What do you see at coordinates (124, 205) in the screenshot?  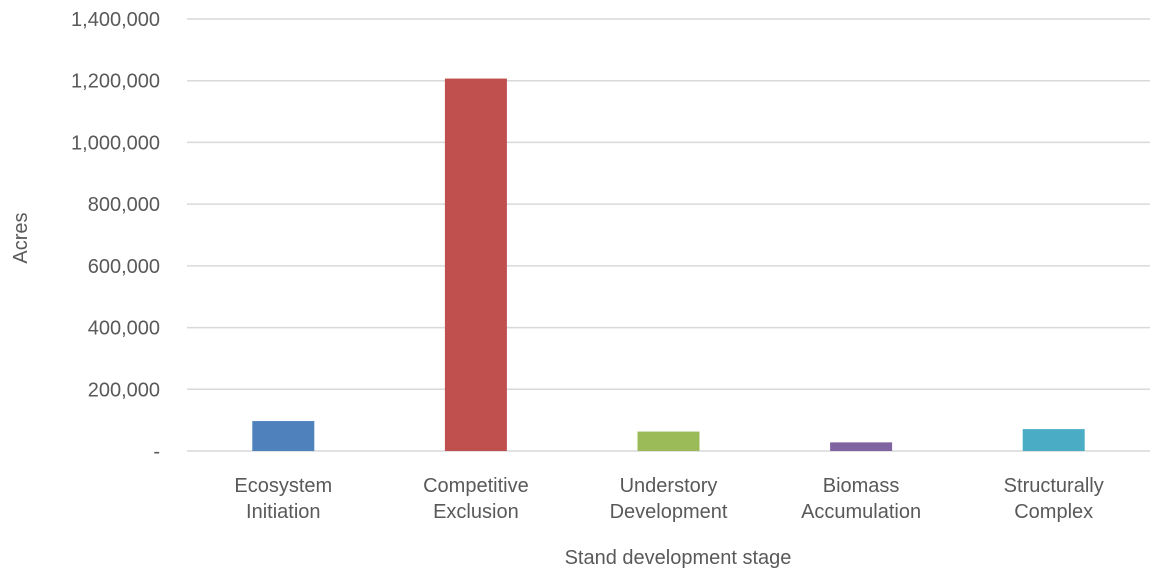 I see `y-tick-label-4: 800,000` at bounding box center [124, 205].